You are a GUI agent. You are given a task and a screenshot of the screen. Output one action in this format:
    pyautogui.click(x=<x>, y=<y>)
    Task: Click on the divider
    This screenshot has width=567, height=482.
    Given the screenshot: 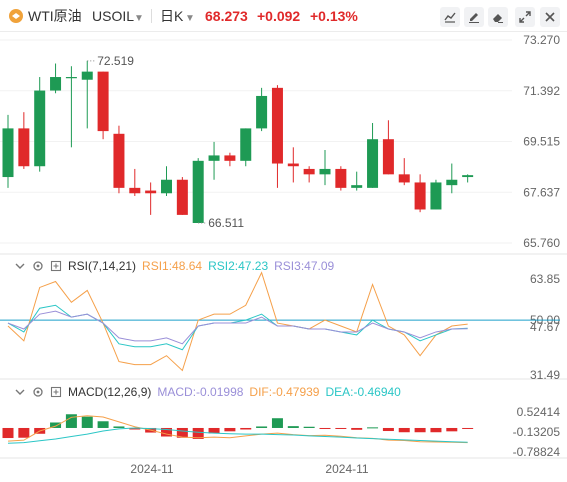 What is the action you would take?
    pyautogui.click(x=151, y=16)
    